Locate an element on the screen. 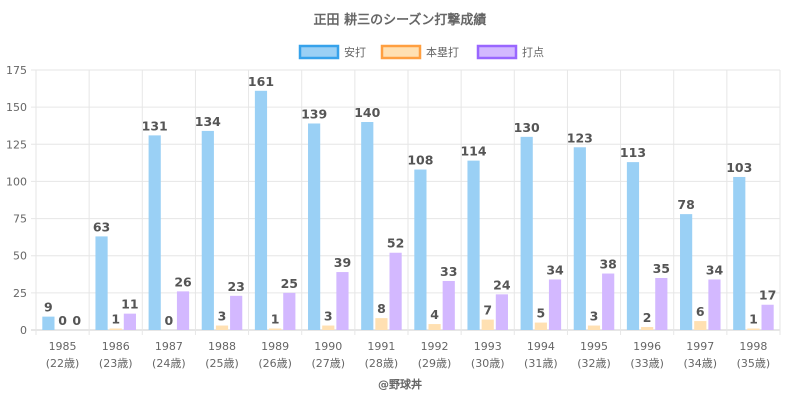 The height and width of the screenshot is (400, 800). data-label: 134 is located at coordinates (208, 121).